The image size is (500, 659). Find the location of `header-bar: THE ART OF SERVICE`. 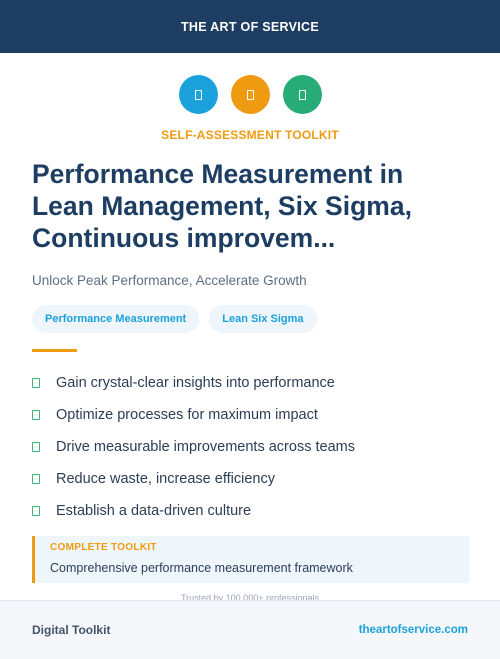

header-bar: THE ART OF SERVICE is located at coordinates (250, 26).